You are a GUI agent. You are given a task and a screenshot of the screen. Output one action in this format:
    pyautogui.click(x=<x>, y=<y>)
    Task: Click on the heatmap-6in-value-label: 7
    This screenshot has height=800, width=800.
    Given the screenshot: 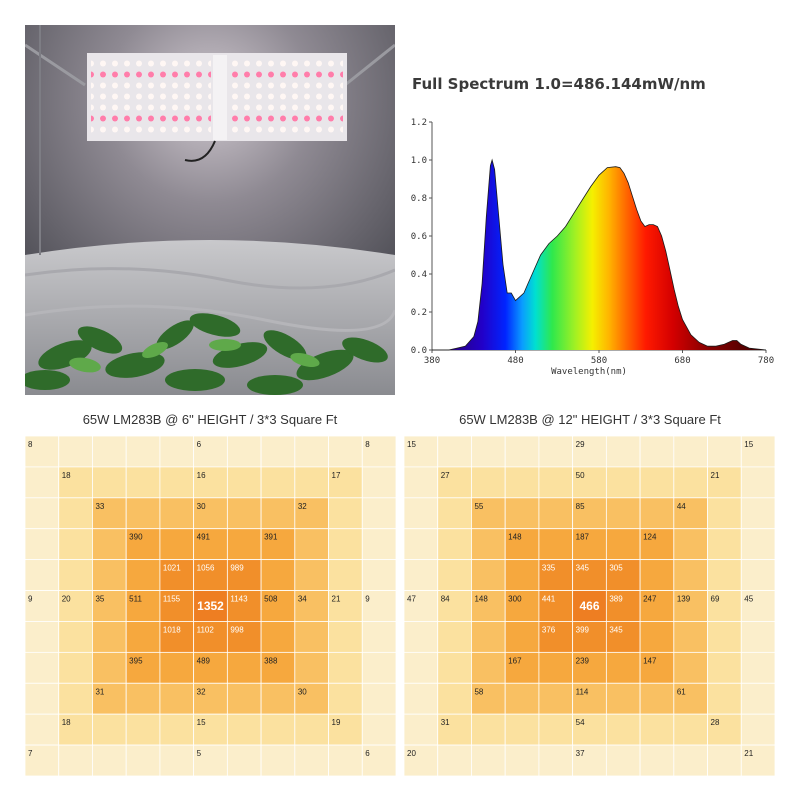 What is the action you would take?
    pyautogui.click(x=30, y=753)
    